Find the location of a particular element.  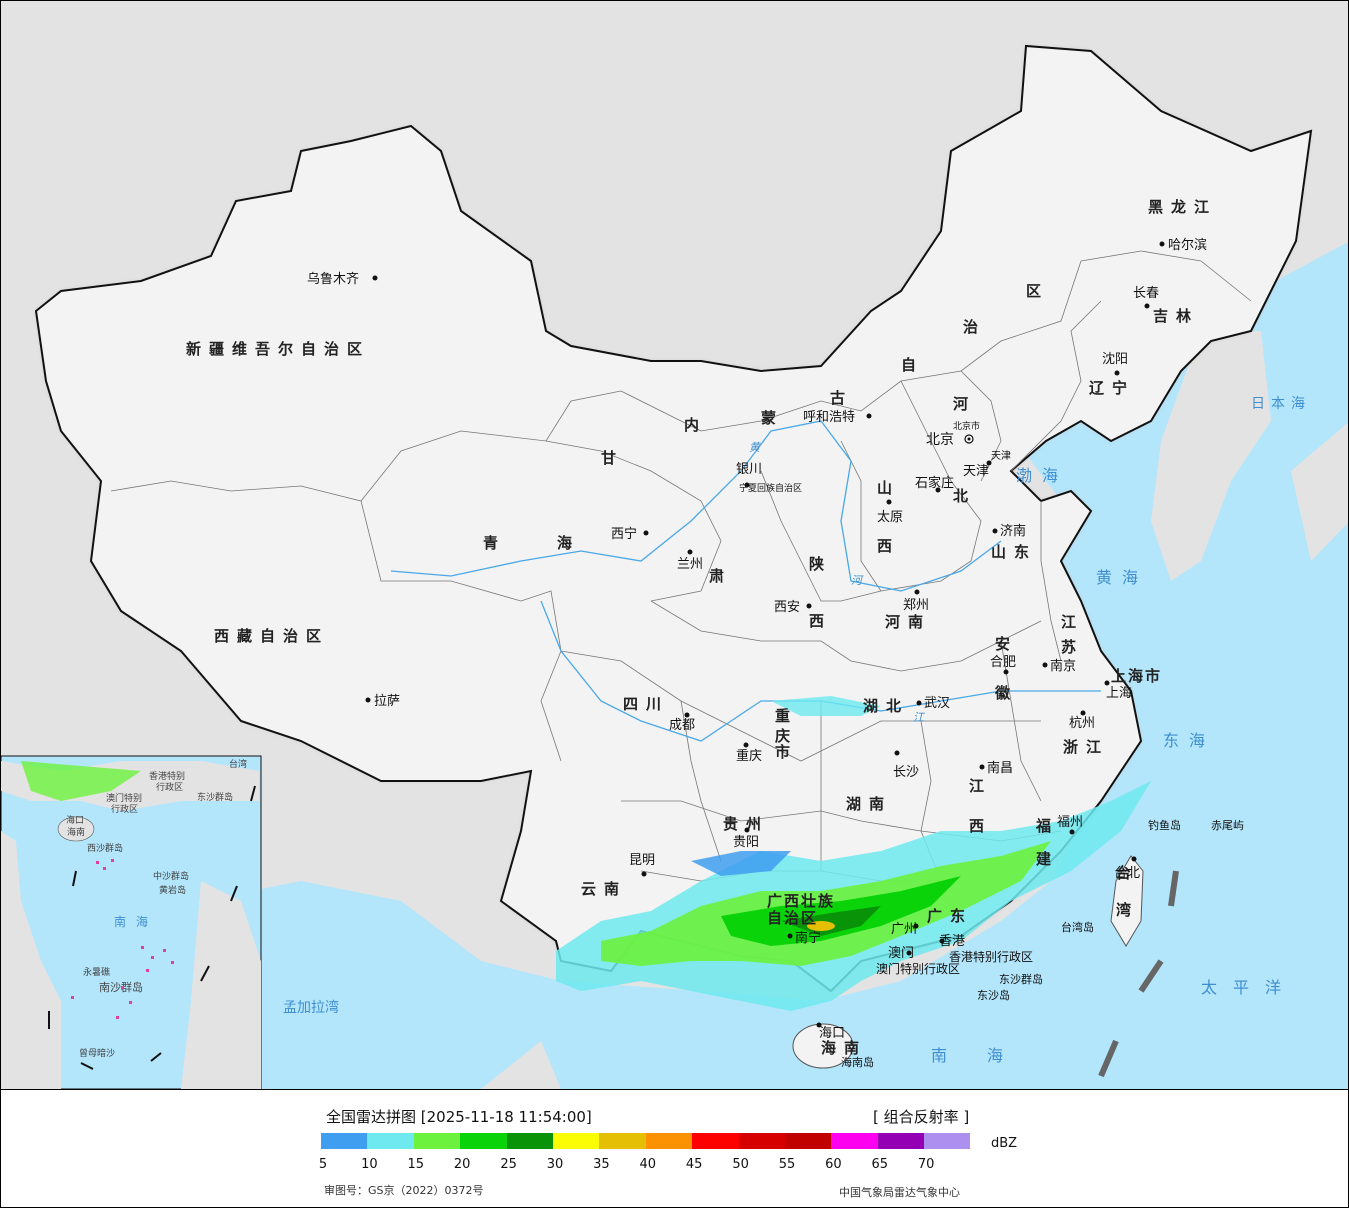

city-nanchang: 南昌 is located at coordinates (1000, 768).